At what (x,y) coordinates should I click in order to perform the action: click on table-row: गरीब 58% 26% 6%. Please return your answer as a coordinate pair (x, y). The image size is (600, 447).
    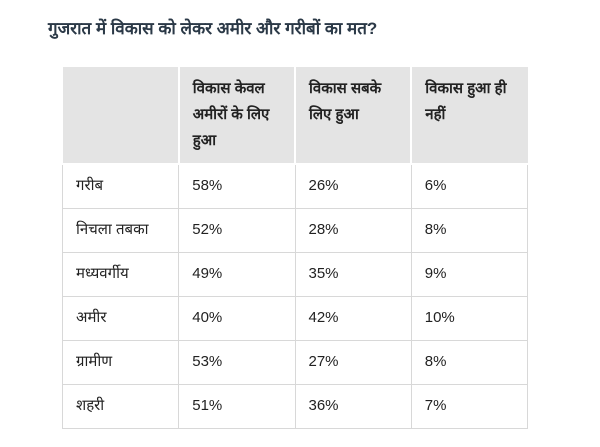
    Looking at the image, I should click on (295, 186).